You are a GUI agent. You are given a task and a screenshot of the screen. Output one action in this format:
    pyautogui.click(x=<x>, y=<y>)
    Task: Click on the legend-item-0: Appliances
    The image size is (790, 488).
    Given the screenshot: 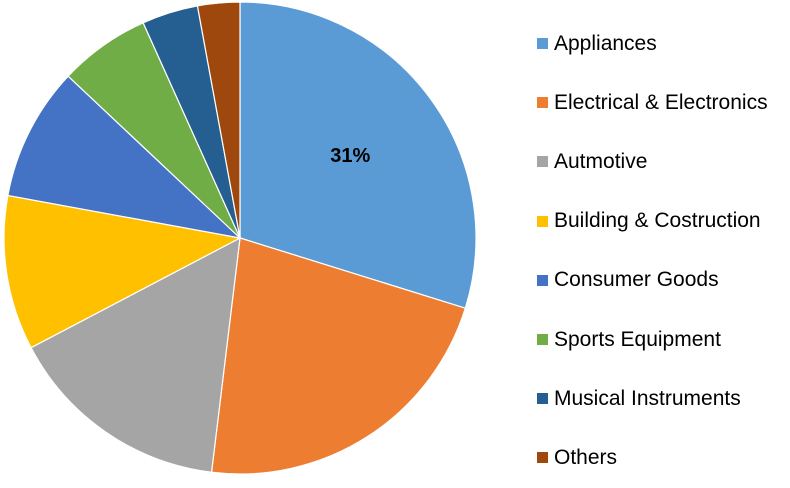 What is the action you would take?
    pyautogui.click(x=652, y=43)
    